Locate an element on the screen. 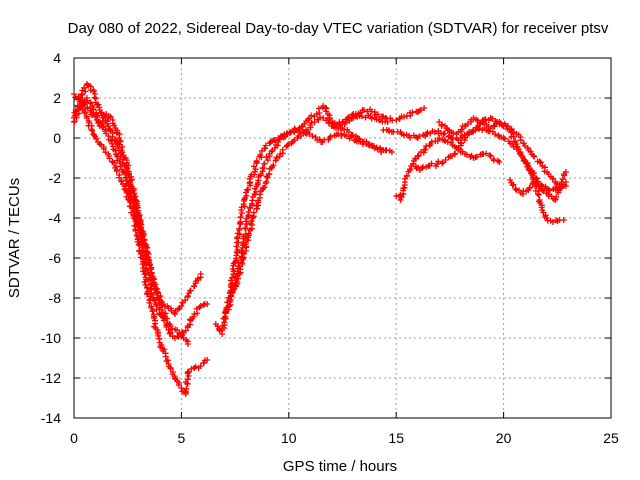  x-tick-label: 0 is located at coordinates (74, 438).